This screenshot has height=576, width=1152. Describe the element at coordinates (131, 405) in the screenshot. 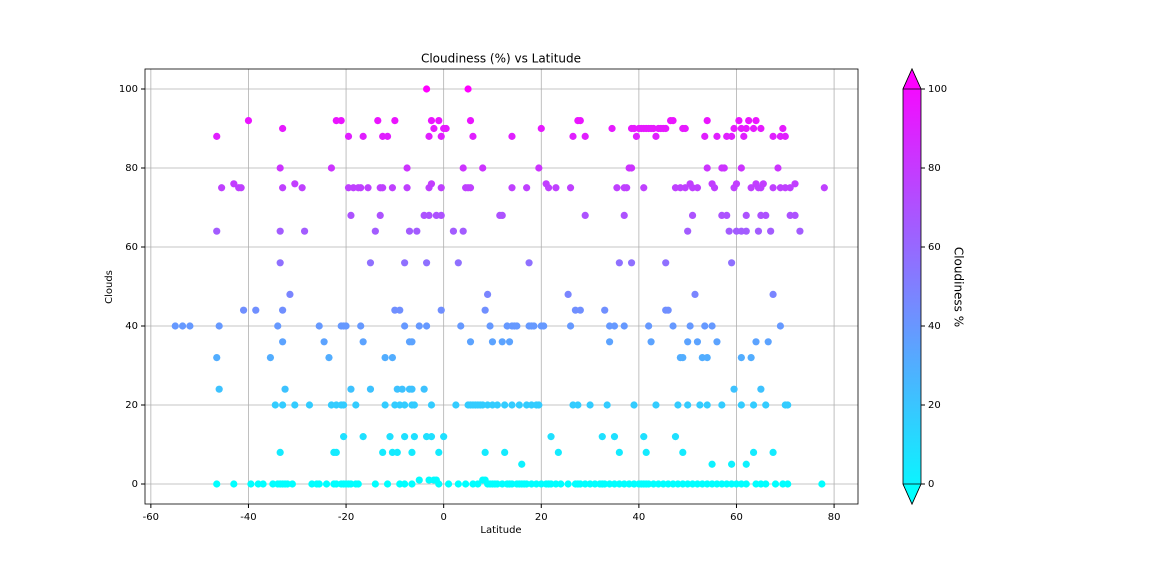

I see `y-tick-label: 20` at that location.